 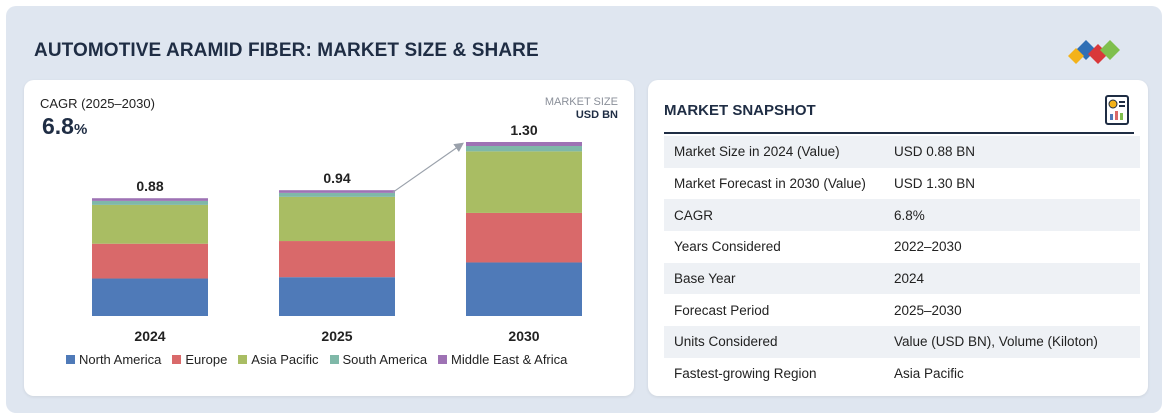 What do you see at coordinates (774, 247) in the screenshot?
I see `snapshot-key: Years Considered` at bounding box center [774, 247].